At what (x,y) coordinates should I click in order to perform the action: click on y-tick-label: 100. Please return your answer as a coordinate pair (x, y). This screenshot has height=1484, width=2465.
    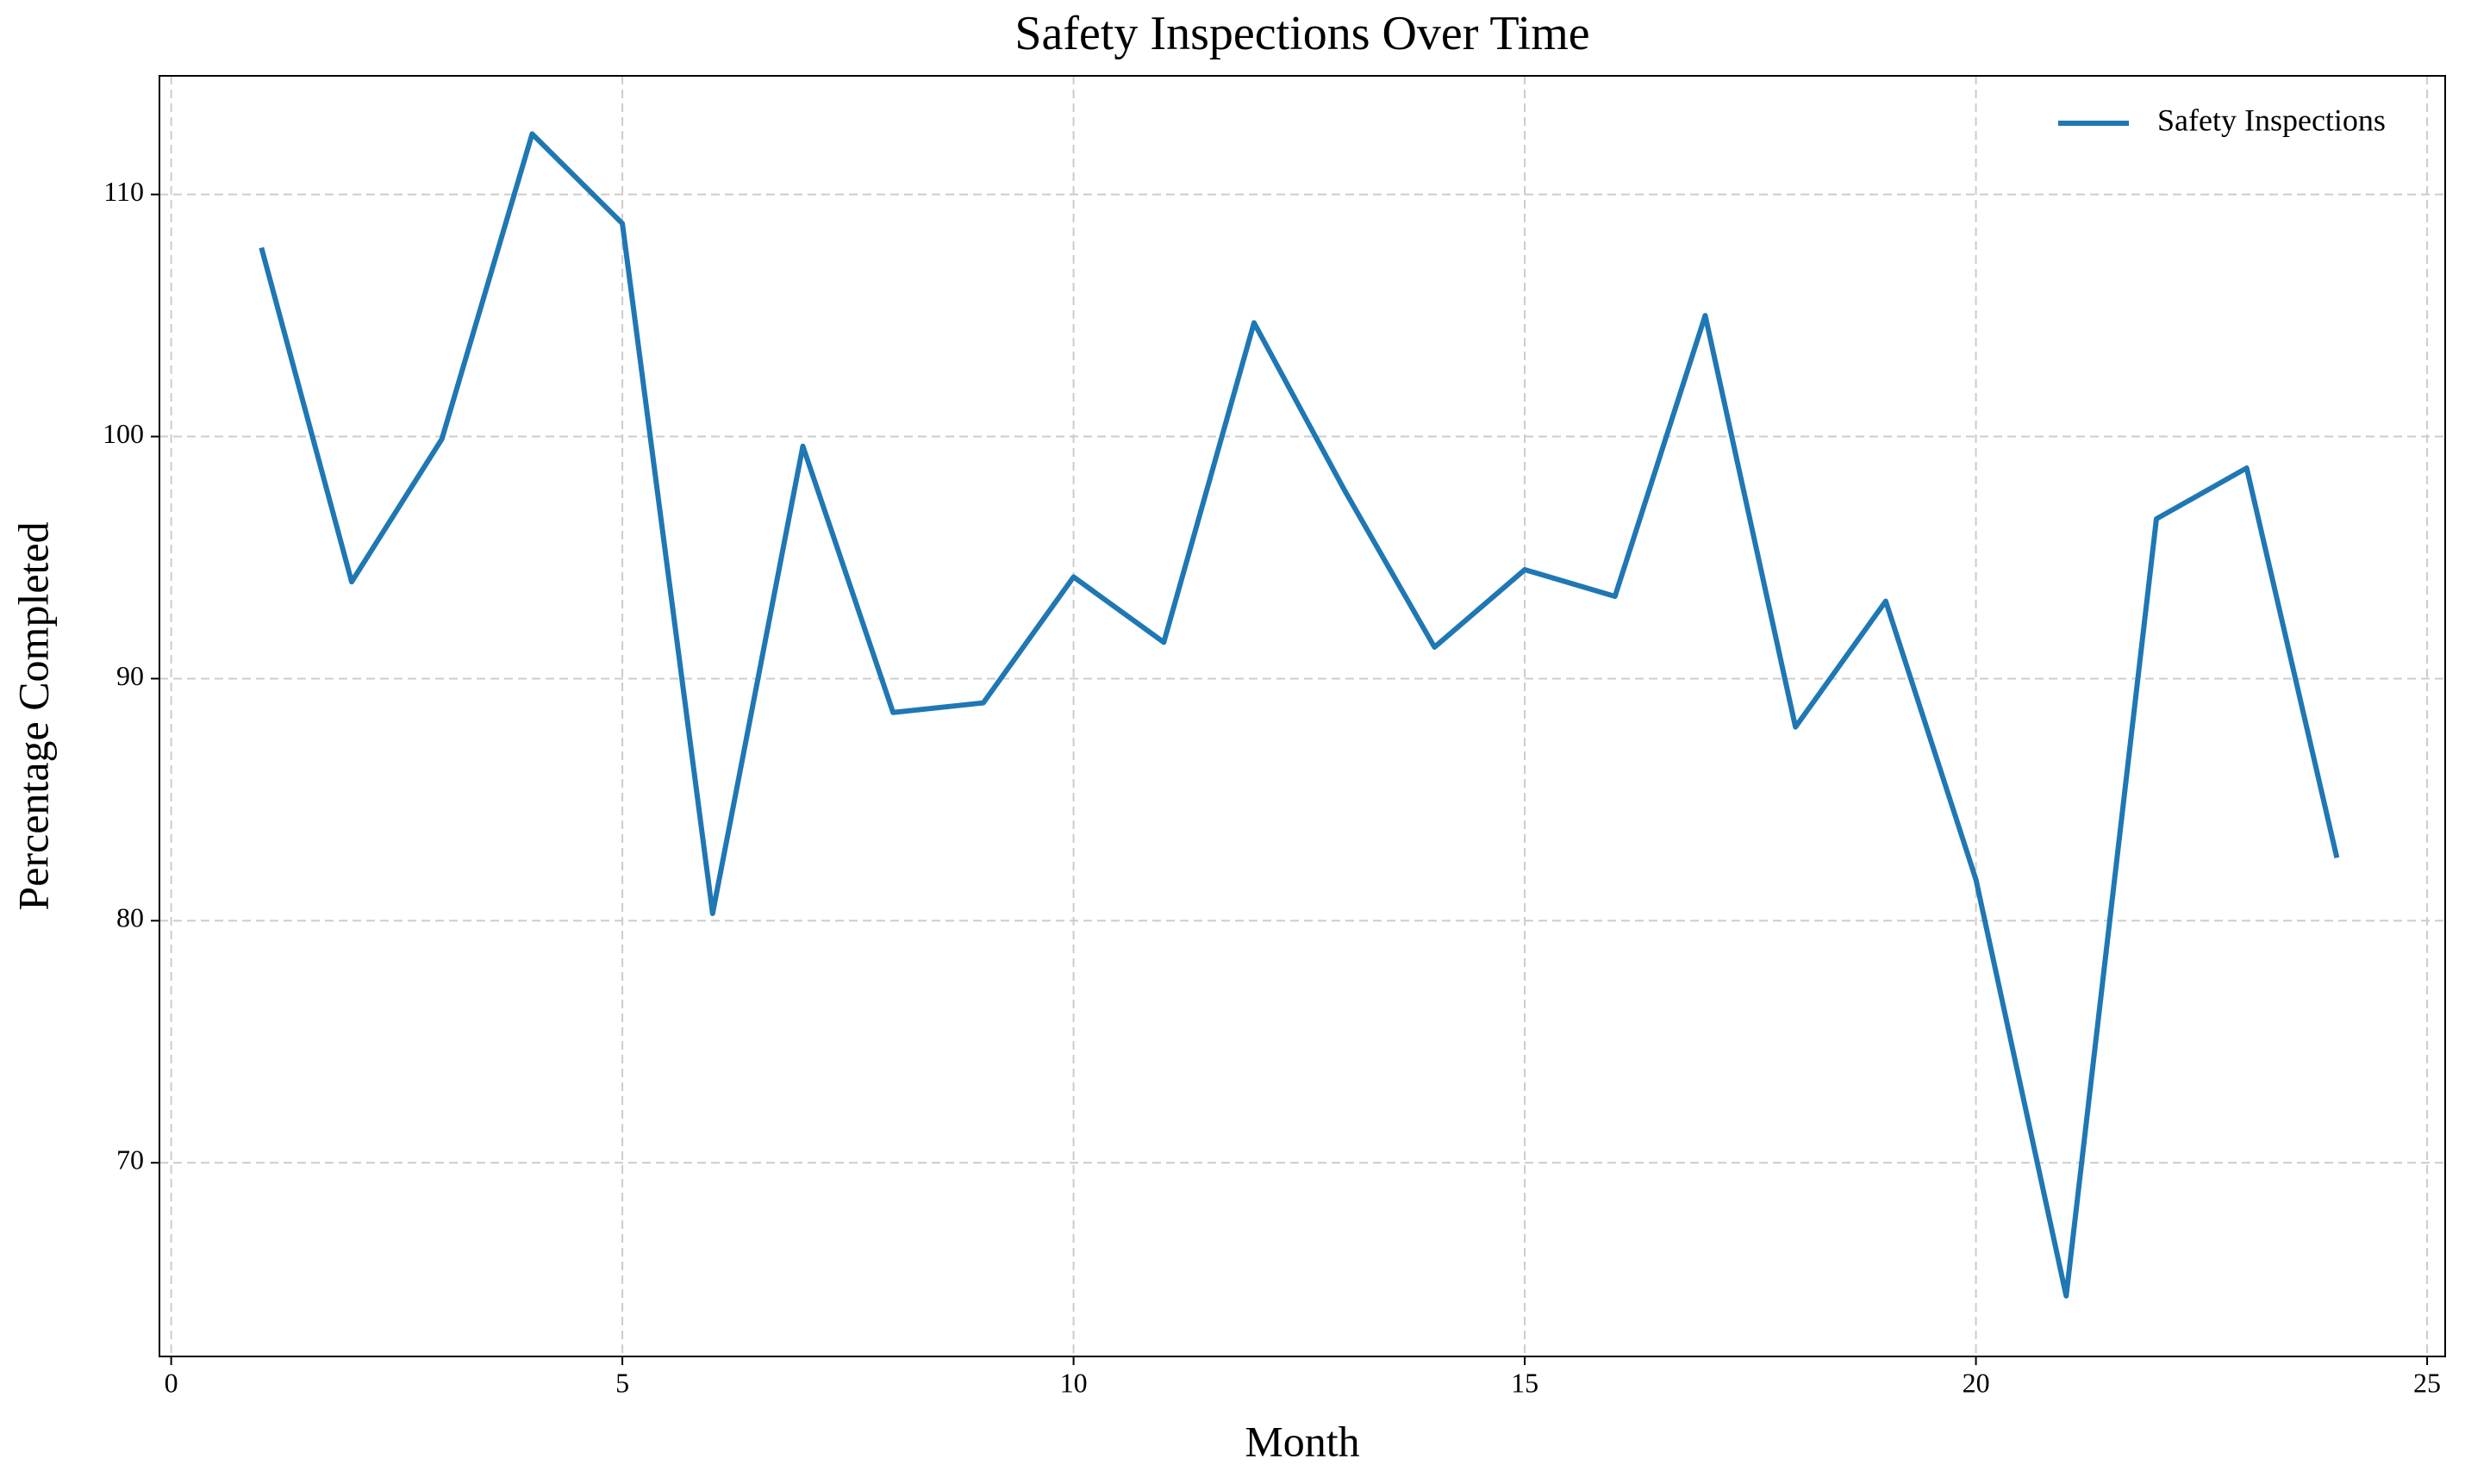
    Looking at the image, I should click on (123, 434).